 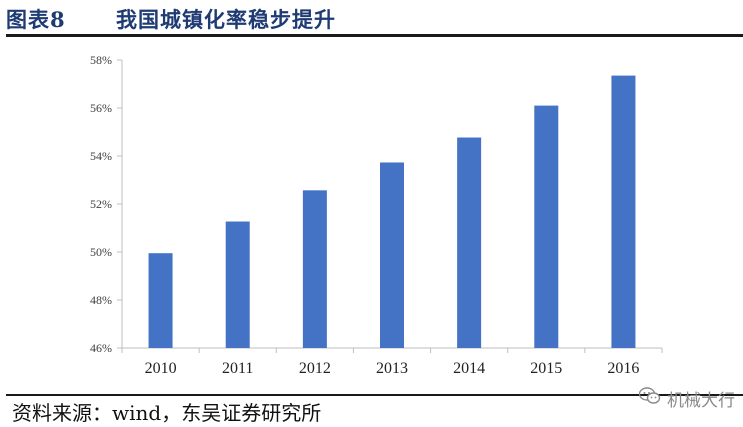 What do you see at coordinates (101, 348) in the screenshot?
I see `y-tick-label: 46%` at bounding box center [101, 348].